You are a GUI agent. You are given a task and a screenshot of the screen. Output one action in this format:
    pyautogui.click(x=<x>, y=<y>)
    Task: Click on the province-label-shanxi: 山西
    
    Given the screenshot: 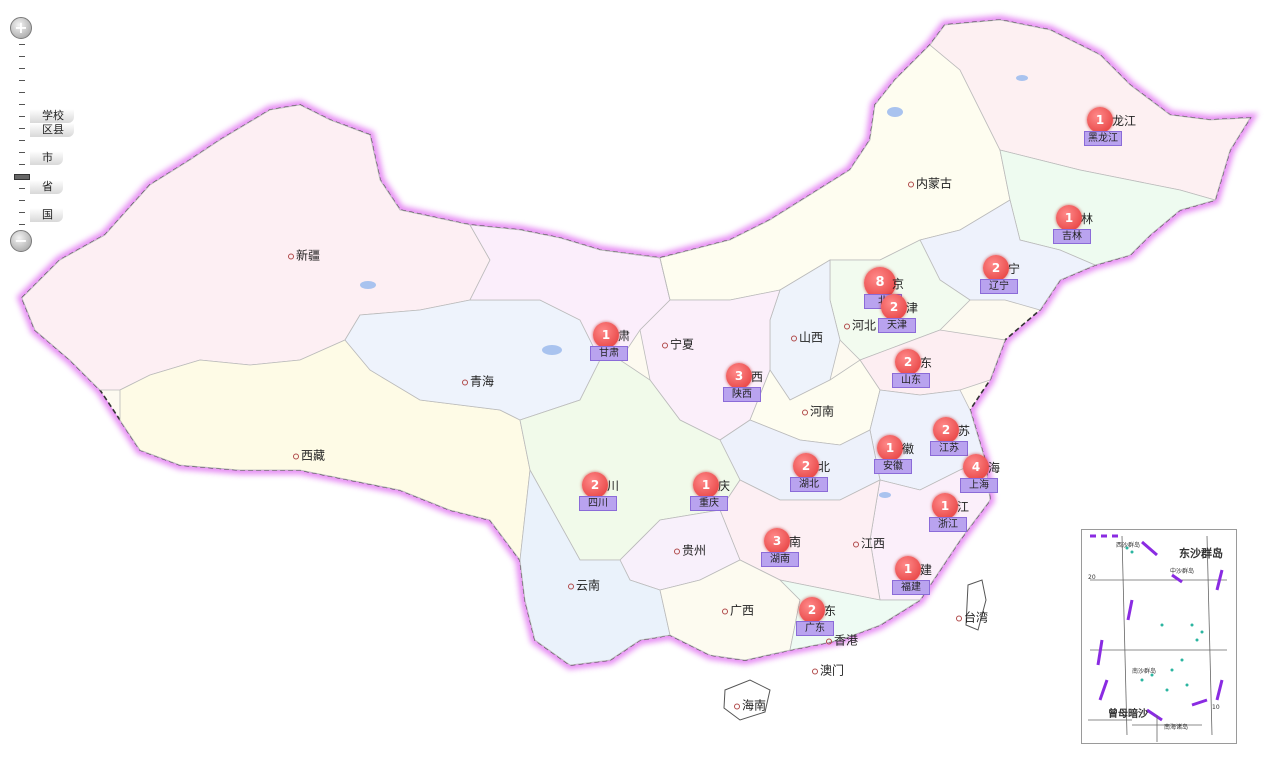 What is the action you would take?
    pyautogui.click(x=807, y=337)
    